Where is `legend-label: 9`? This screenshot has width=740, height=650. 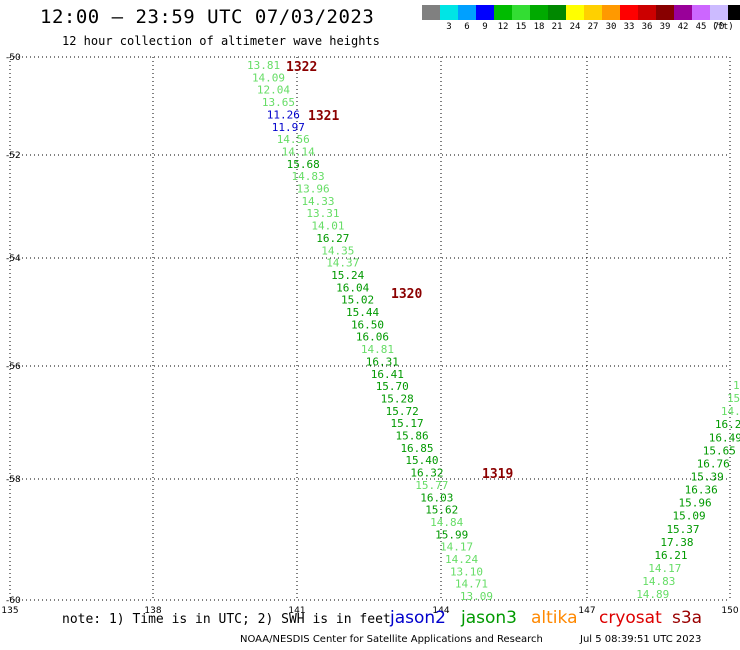
legend-label: 9 is located at coordinates (485, 27).